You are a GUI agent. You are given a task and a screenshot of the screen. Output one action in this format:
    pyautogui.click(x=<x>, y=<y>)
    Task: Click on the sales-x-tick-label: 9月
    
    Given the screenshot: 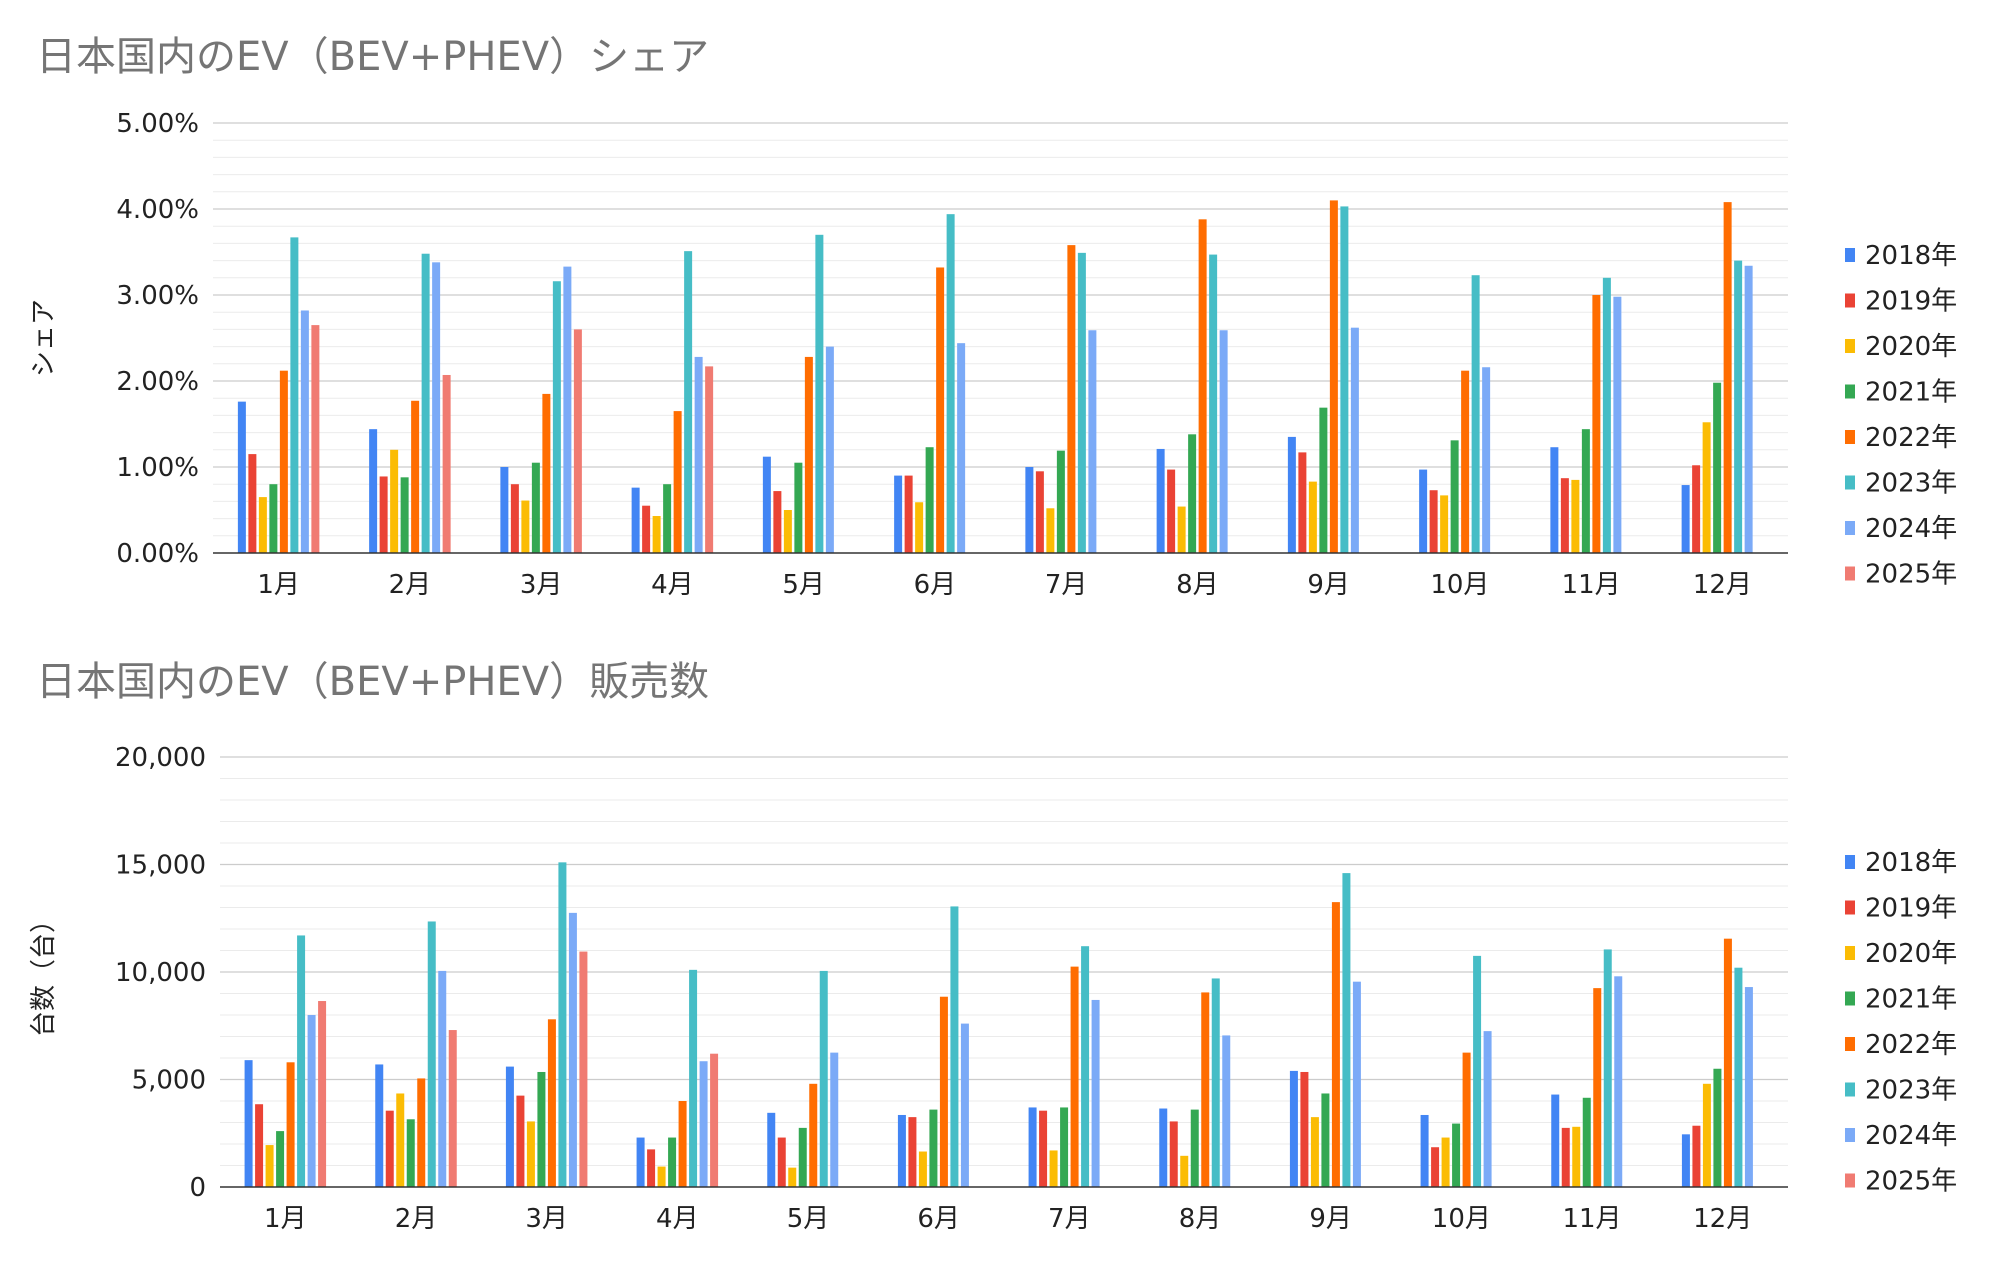 What is the action you would take?
    pyautogui.click(x=1330, y=1219)
    